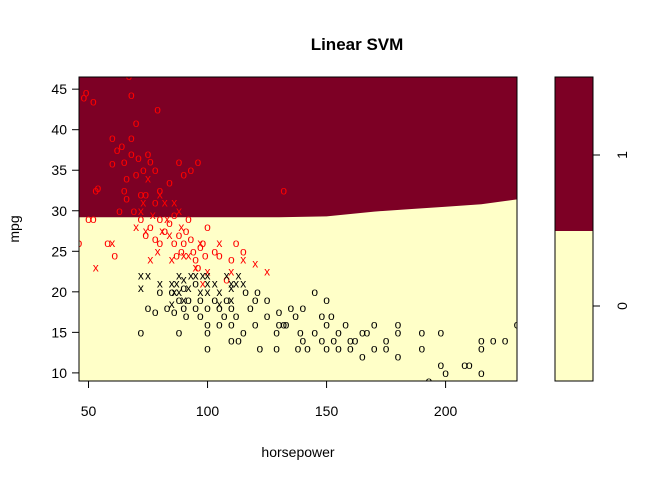 This screenshot has width=672, height=480. Describe the element at coordinates (59, 332) in the screenshot. I see `y-tick-label: 15` at that location.